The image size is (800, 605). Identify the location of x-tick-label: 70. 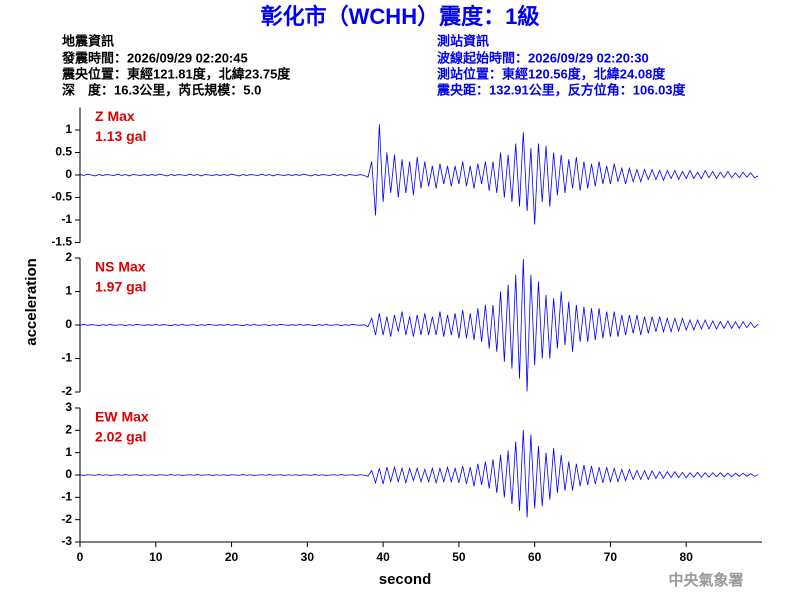
(611, 557).